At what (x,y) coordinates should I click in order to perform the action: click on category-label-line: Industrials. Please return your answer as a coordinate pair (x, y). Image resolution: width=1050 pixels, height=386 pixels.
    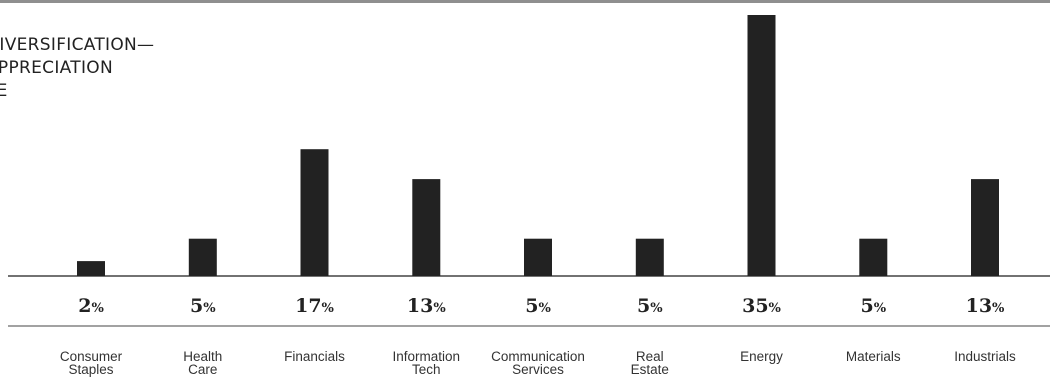
    Looking at the image, I should click on (985, 356).